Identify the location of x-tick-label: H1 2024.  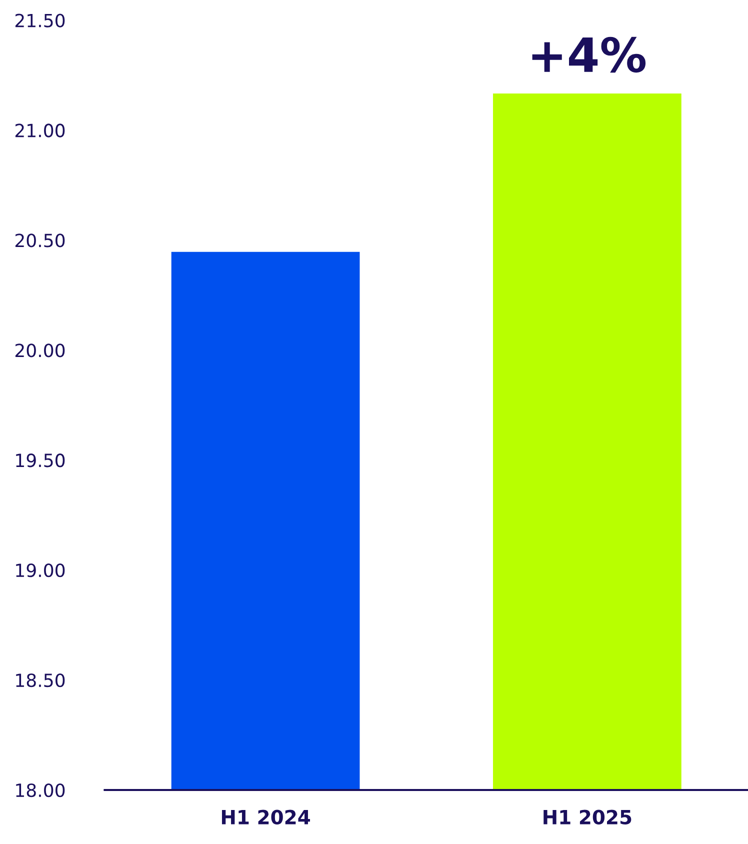
(266, 817).